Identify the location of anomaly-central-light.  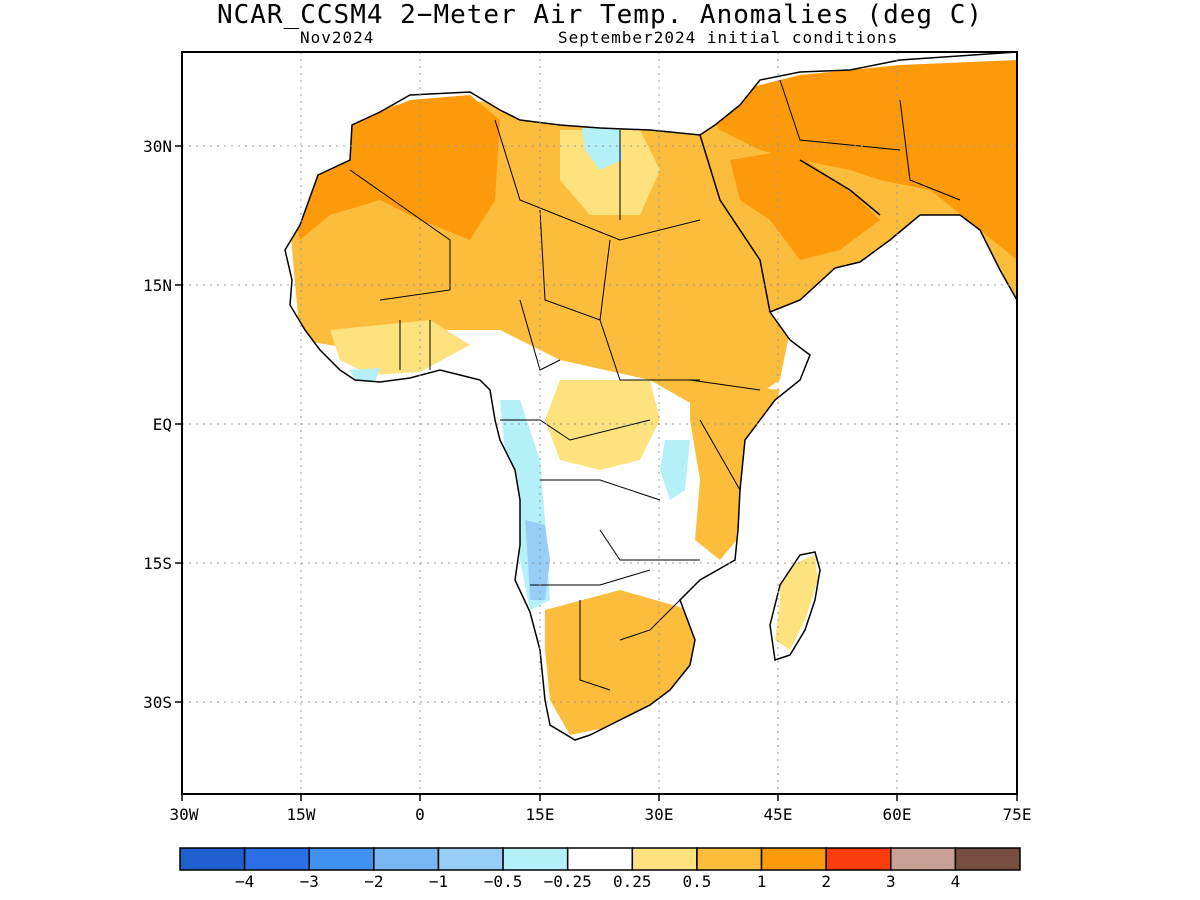
(602, 425).